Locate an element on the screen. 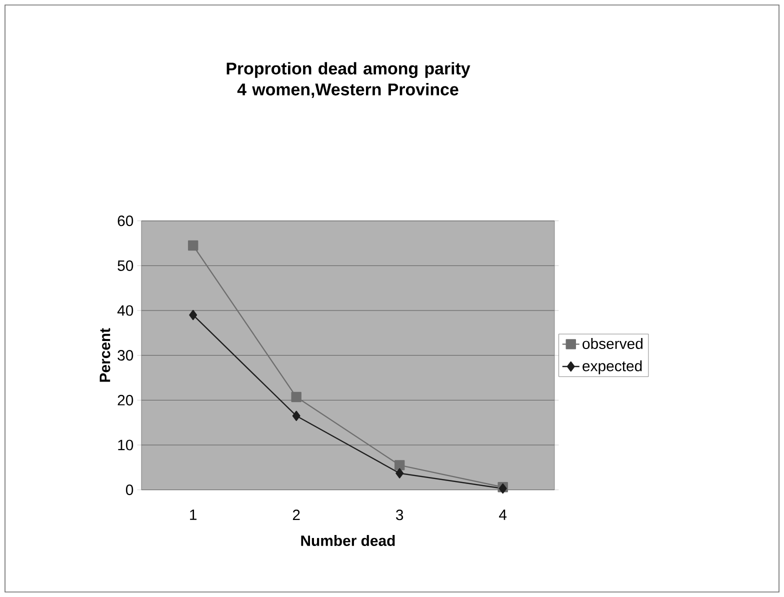  legend-label: observed is located at coordinates (612, 343).